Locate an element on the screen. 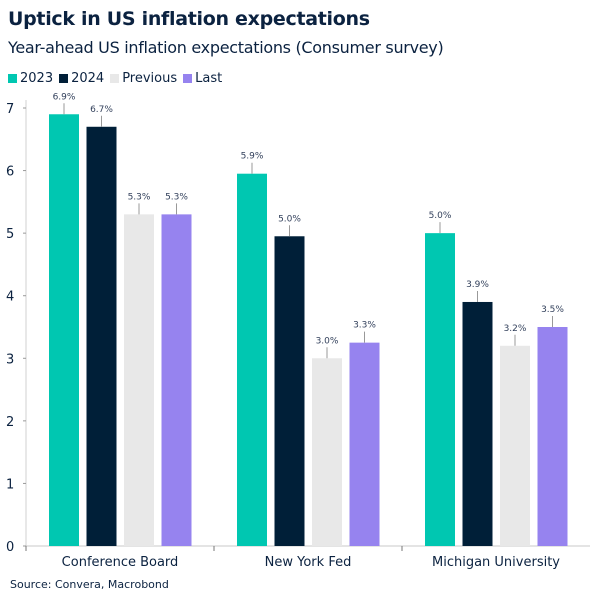  bar-2023-conference-board is located at coordinates (64, 330).